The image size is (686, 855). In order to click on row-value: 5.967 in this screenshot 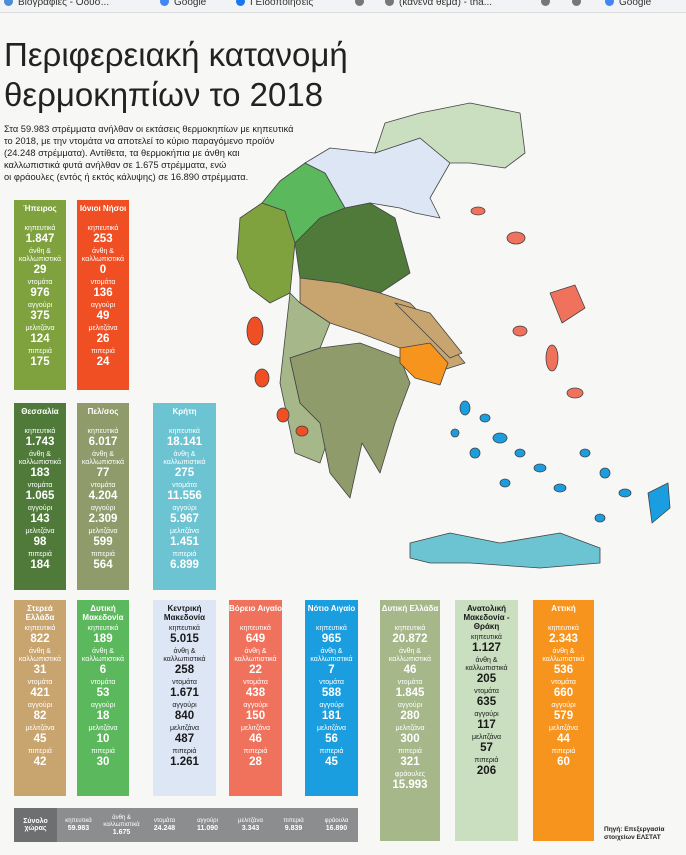, I will do `click(184, 519)`.